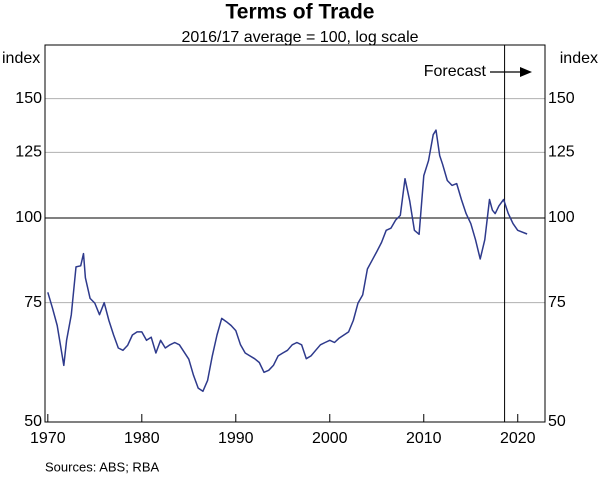  I want to click on y2-tick-label: 50, so click(557, 421).